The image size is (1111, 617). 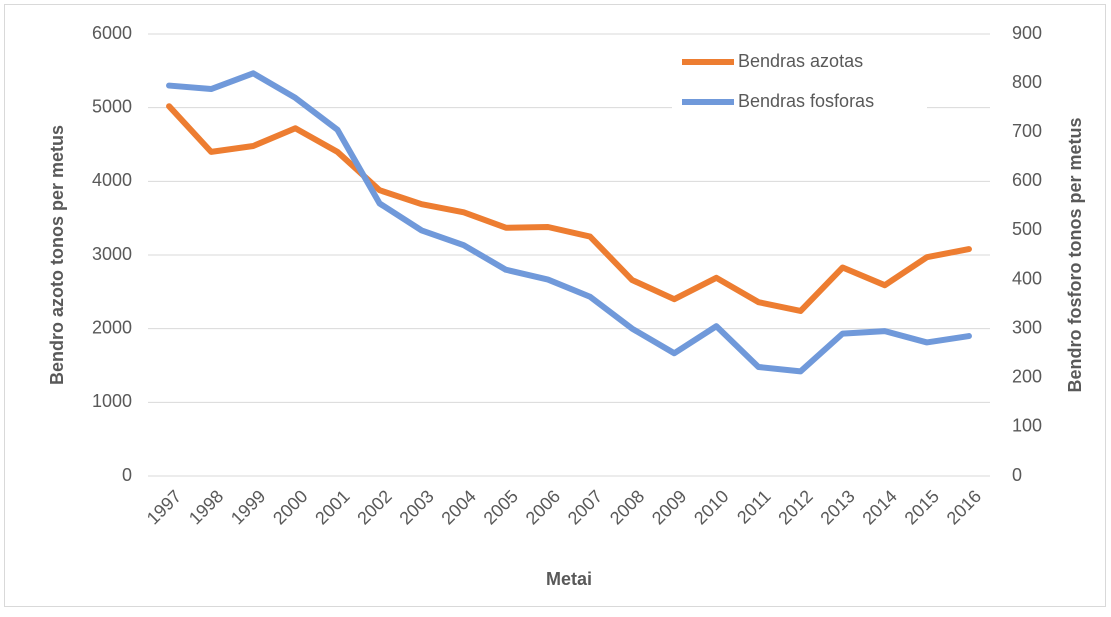 I want to click on legend-background, so click(x=799, y=83).